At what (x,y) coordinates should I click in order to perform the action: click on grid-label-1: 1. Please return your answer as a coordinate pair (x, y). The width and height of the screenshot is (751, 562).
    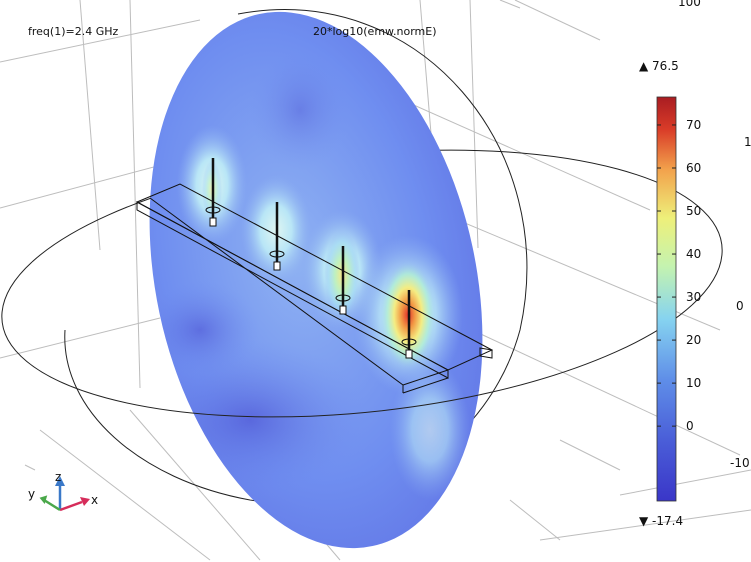
    Looking at the image, I should click on (747, 142).